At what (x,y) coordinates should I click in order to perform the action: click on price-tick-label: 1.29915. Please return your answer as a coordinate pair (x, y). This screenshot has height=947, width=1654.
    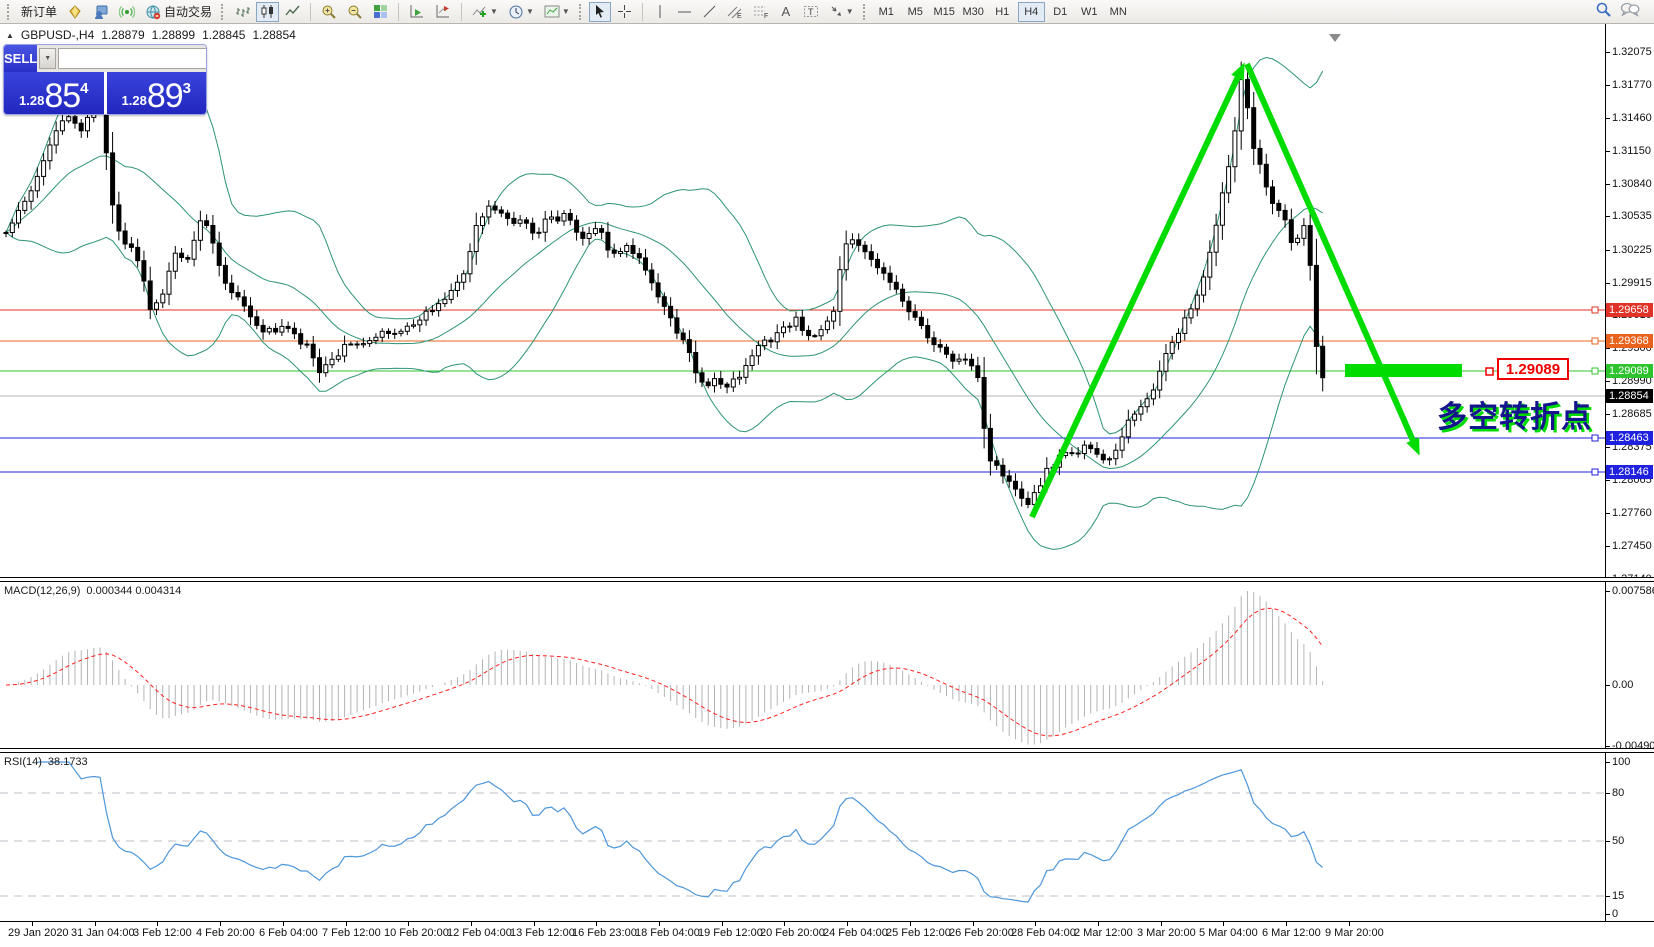
    Looking at the image, I should click on (1632, 283).